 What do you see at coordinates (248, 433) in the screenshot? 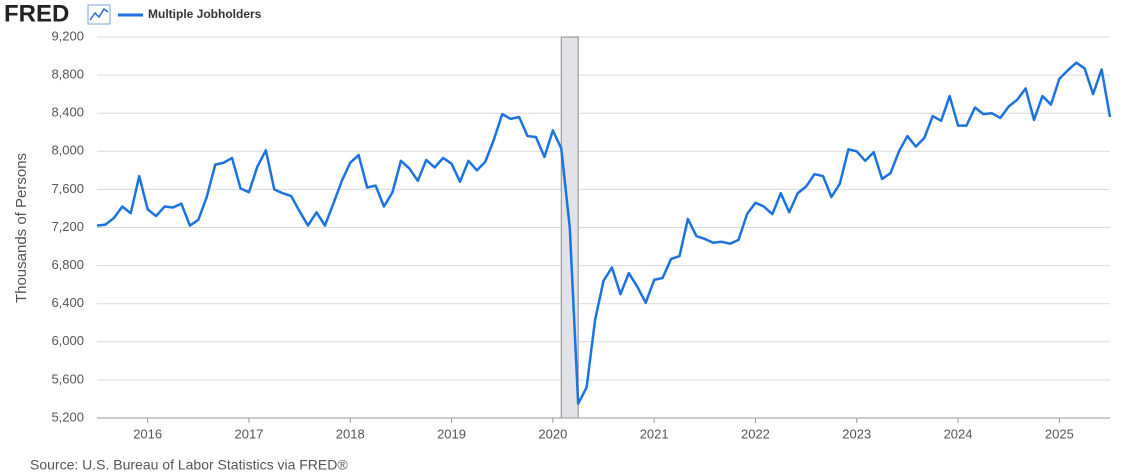
I see `x-tick-label: 2017` at bounding box center [248, 433].